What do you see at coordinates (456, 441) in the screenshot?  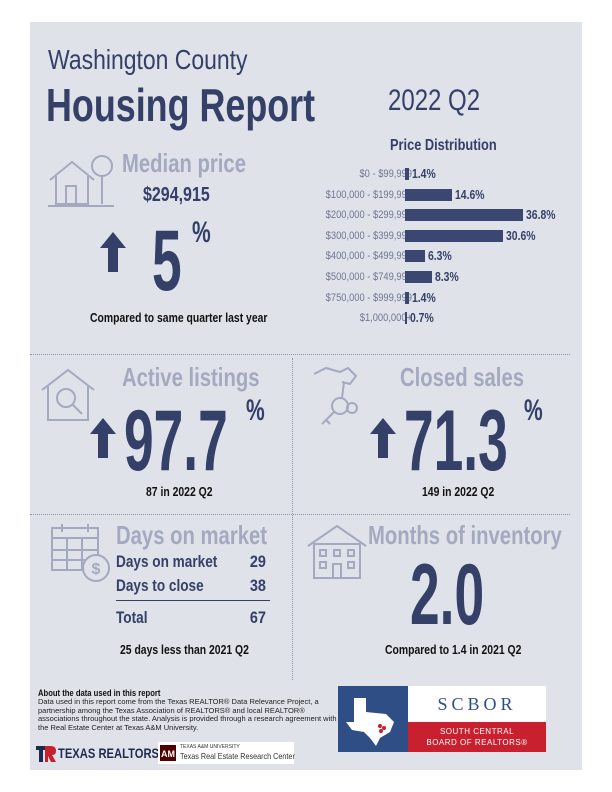 I see `closed-sales-change: 71.3` at bounding box center [456, 441].